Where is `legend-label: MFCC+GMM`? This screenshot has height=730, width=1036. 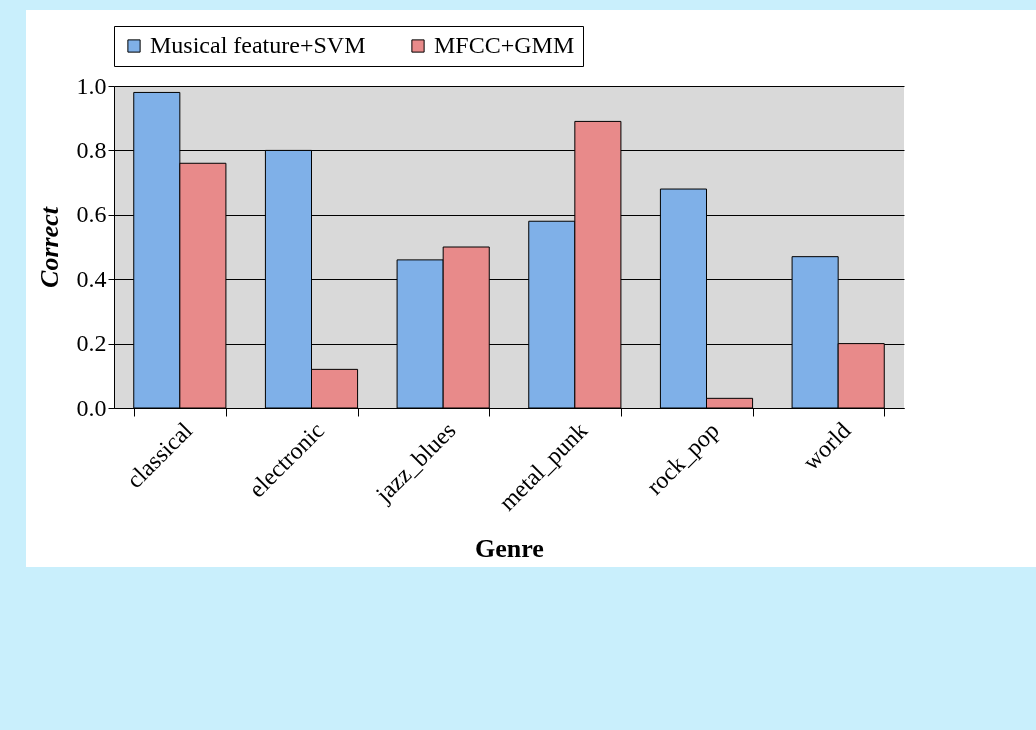
legend-label: MFCC+GMM is located at coordinates (504, 45).